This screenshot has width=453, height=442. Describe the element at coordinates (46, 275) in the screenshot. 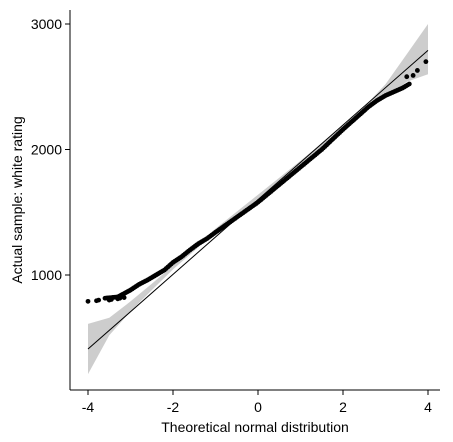

I see `y-tick-label: 1000` at that location.